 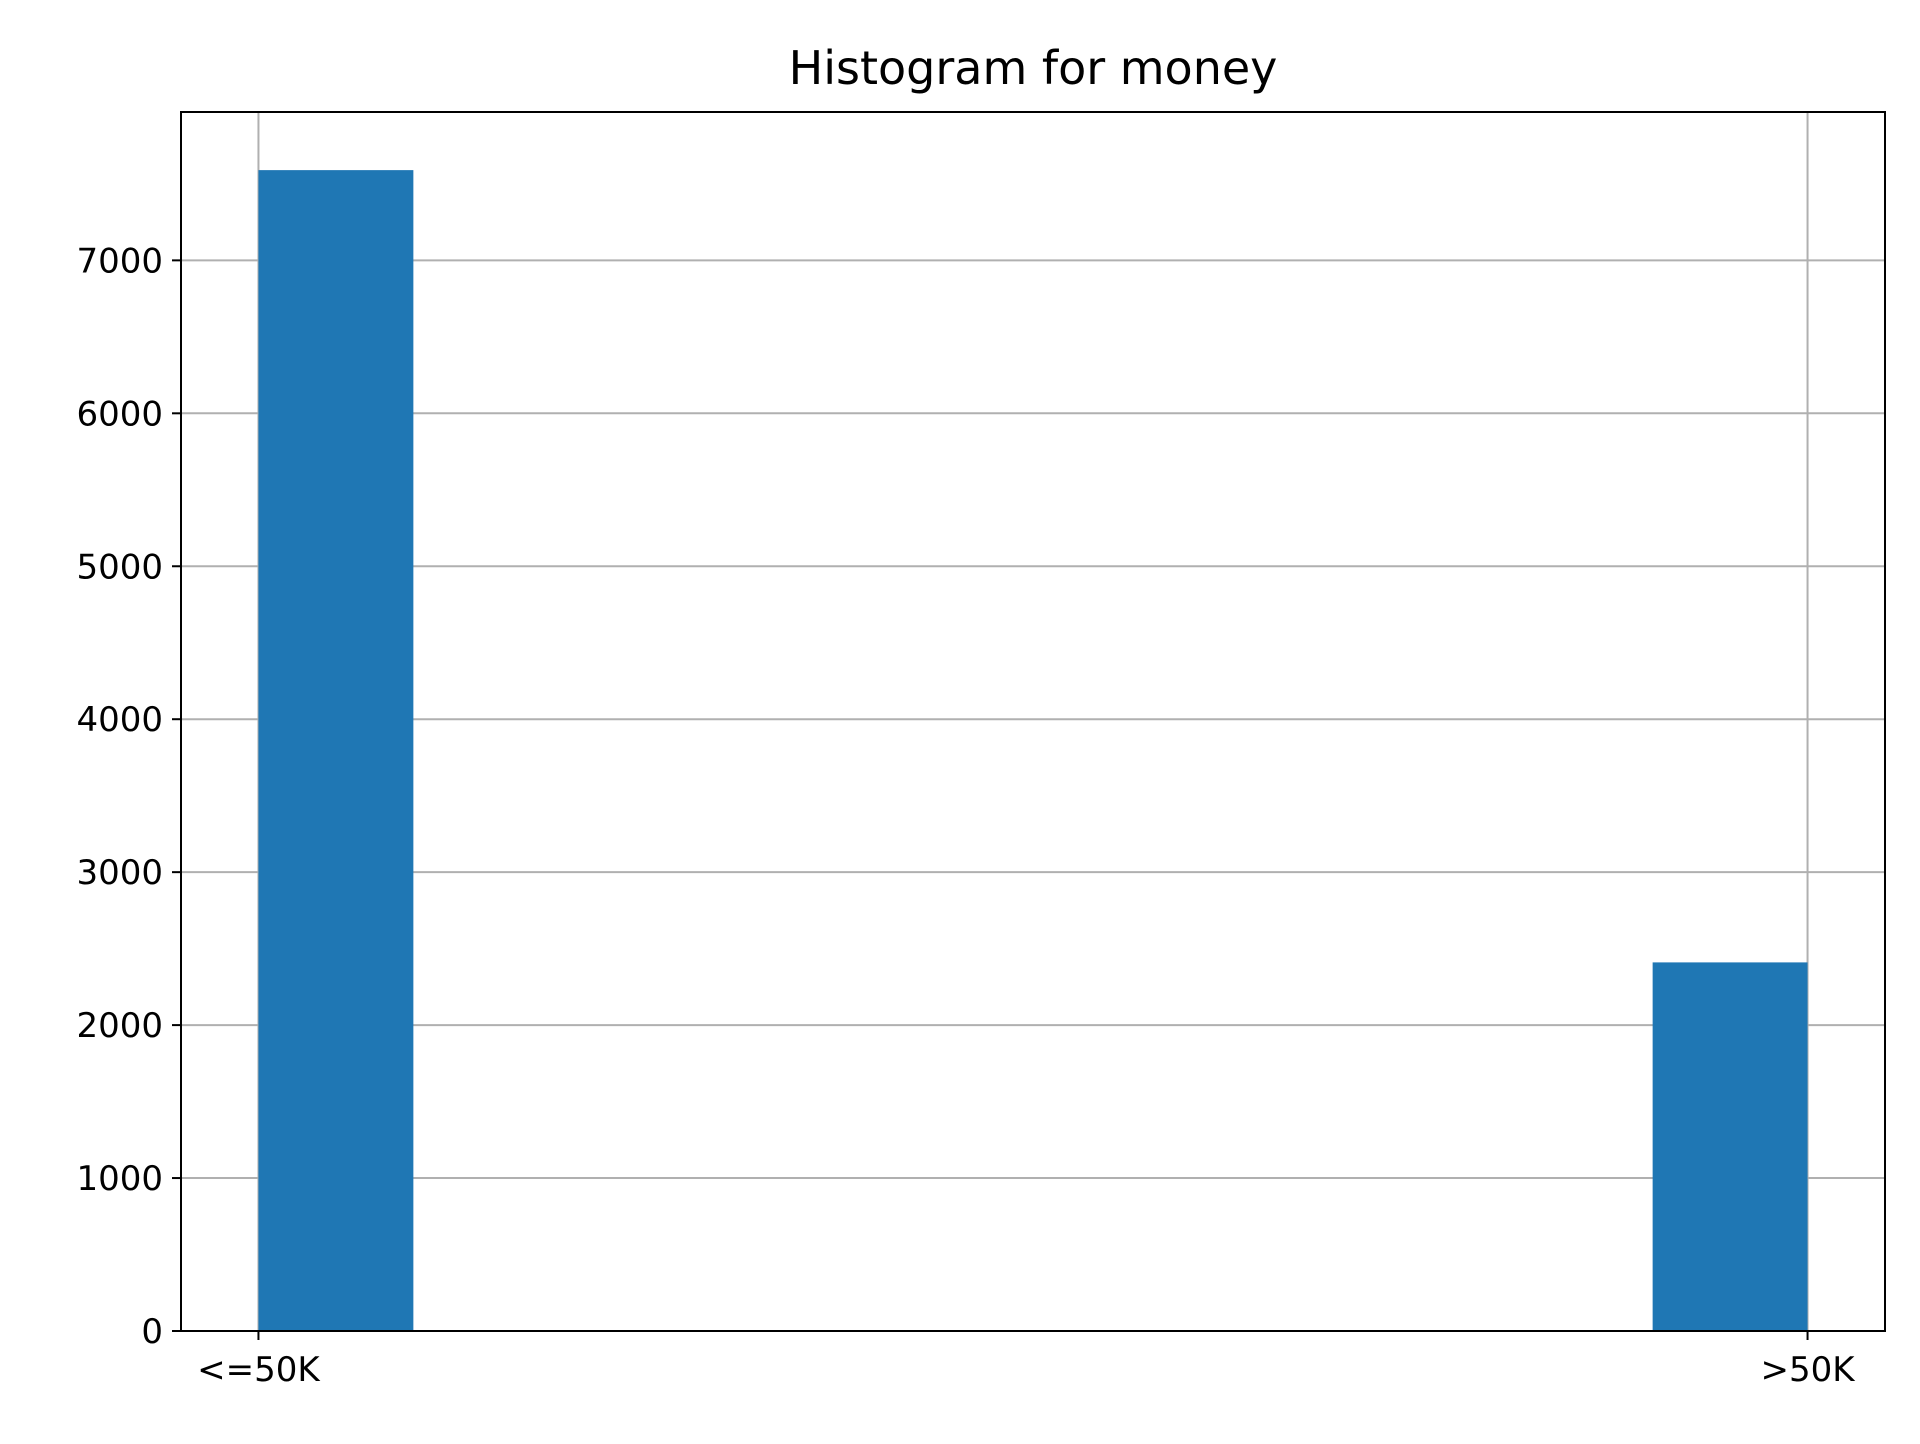 I want to click on y-tick-label: 5000, so click(x=119, y=567).